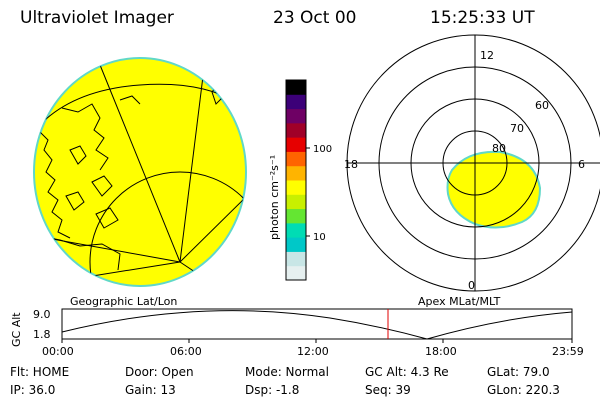 The height and width of the screenshot is (400, 600). Describe the element at coordinates (40, 372) in the screenshot. I see `flight-info: Flt: HOME` at that location.